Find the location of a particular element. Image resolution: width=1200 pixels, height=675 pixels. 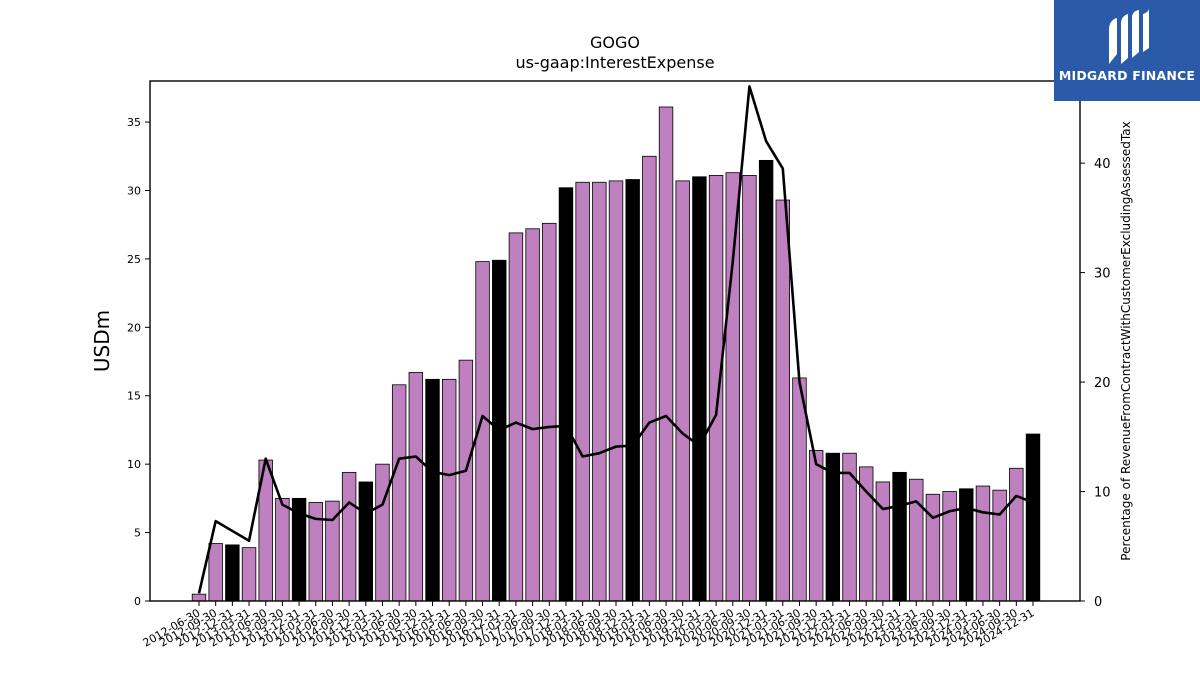

y2-tick-label: 40 is located at coordinates (1102, 164).